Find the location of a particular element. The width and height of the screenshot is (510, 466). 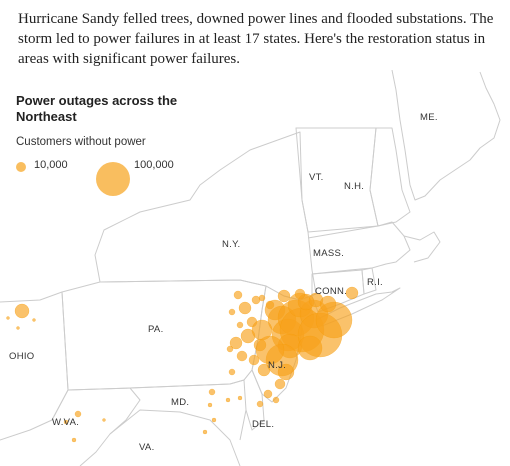

legend-large-label: 100,000 is located at coordinates (154, 165).